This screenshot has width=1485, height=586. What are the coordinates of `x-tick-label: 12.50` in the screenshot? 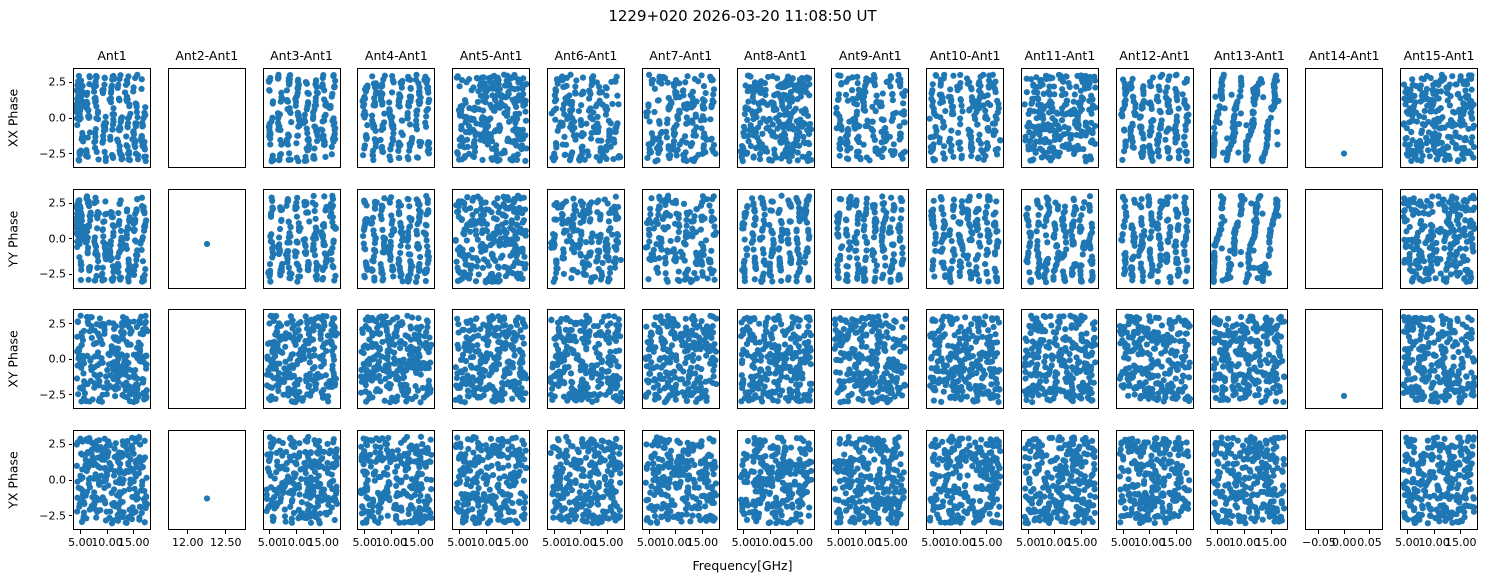 It's located at (226, 542).